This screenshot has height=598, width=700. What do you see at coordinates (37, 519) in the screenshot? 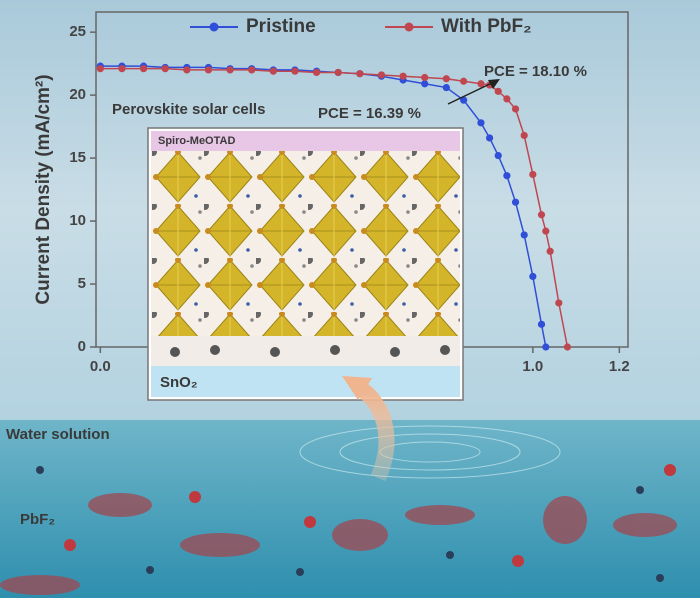
I see `additive-label: PbF₂` at bounding box center [37, 519].